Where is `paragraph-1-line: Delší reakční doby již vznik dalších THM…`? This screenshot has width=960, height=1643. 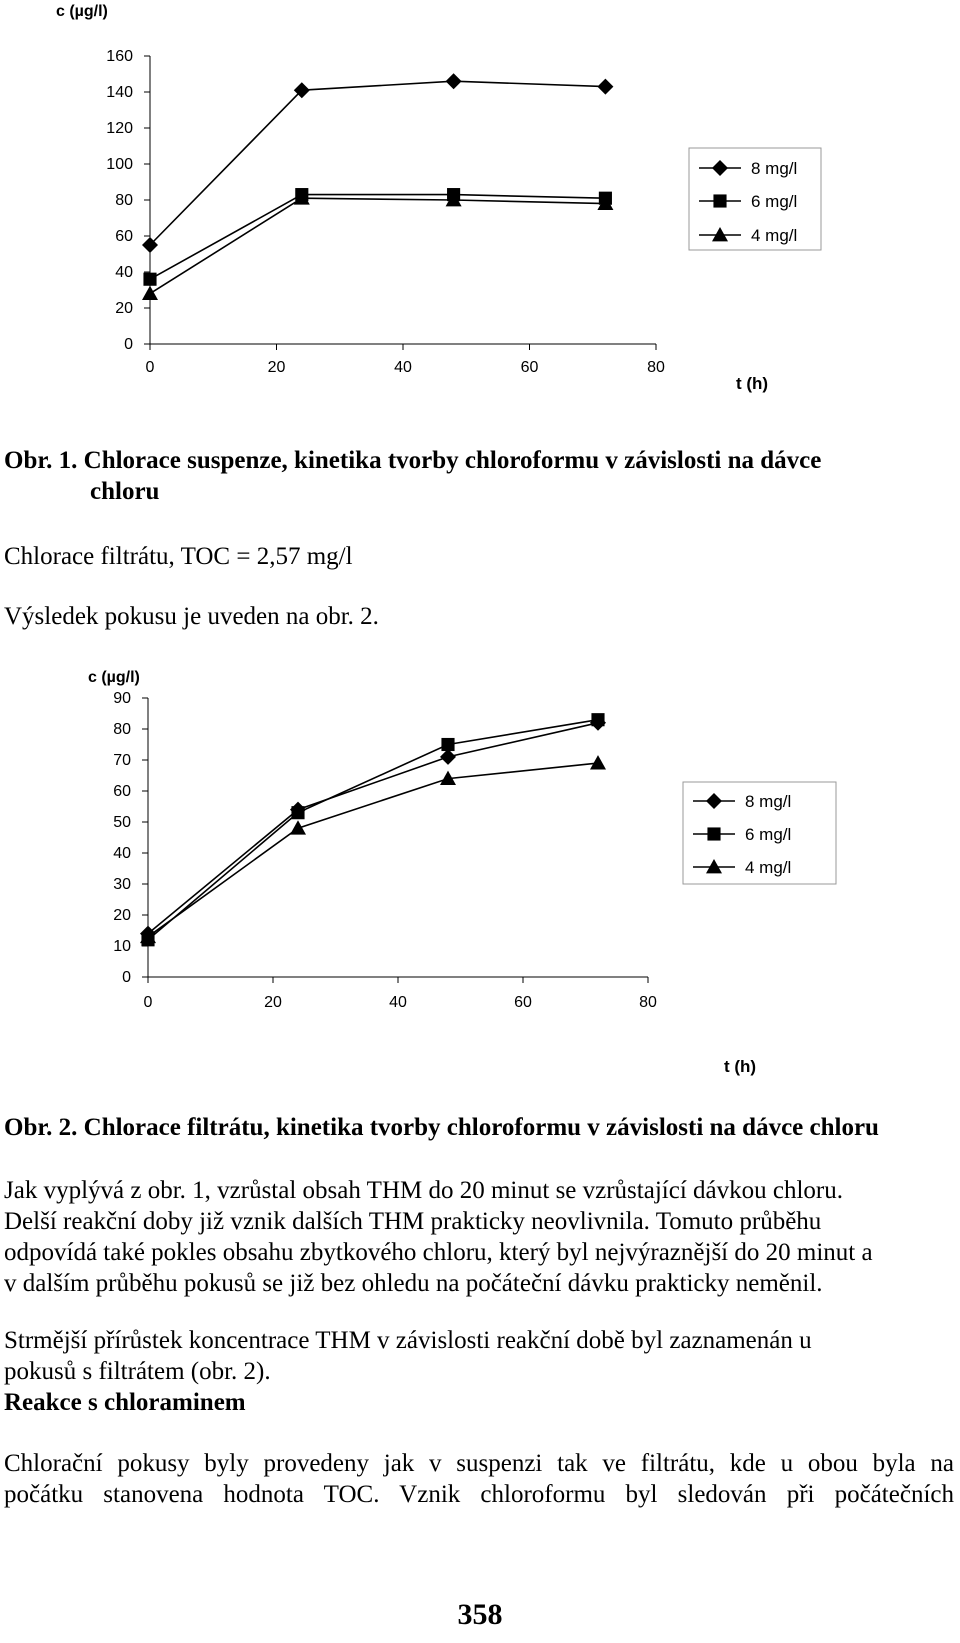
paragraph-1-line: Delší reakční doby již vznik dalších THM… is located at coordinates (413, 1221).